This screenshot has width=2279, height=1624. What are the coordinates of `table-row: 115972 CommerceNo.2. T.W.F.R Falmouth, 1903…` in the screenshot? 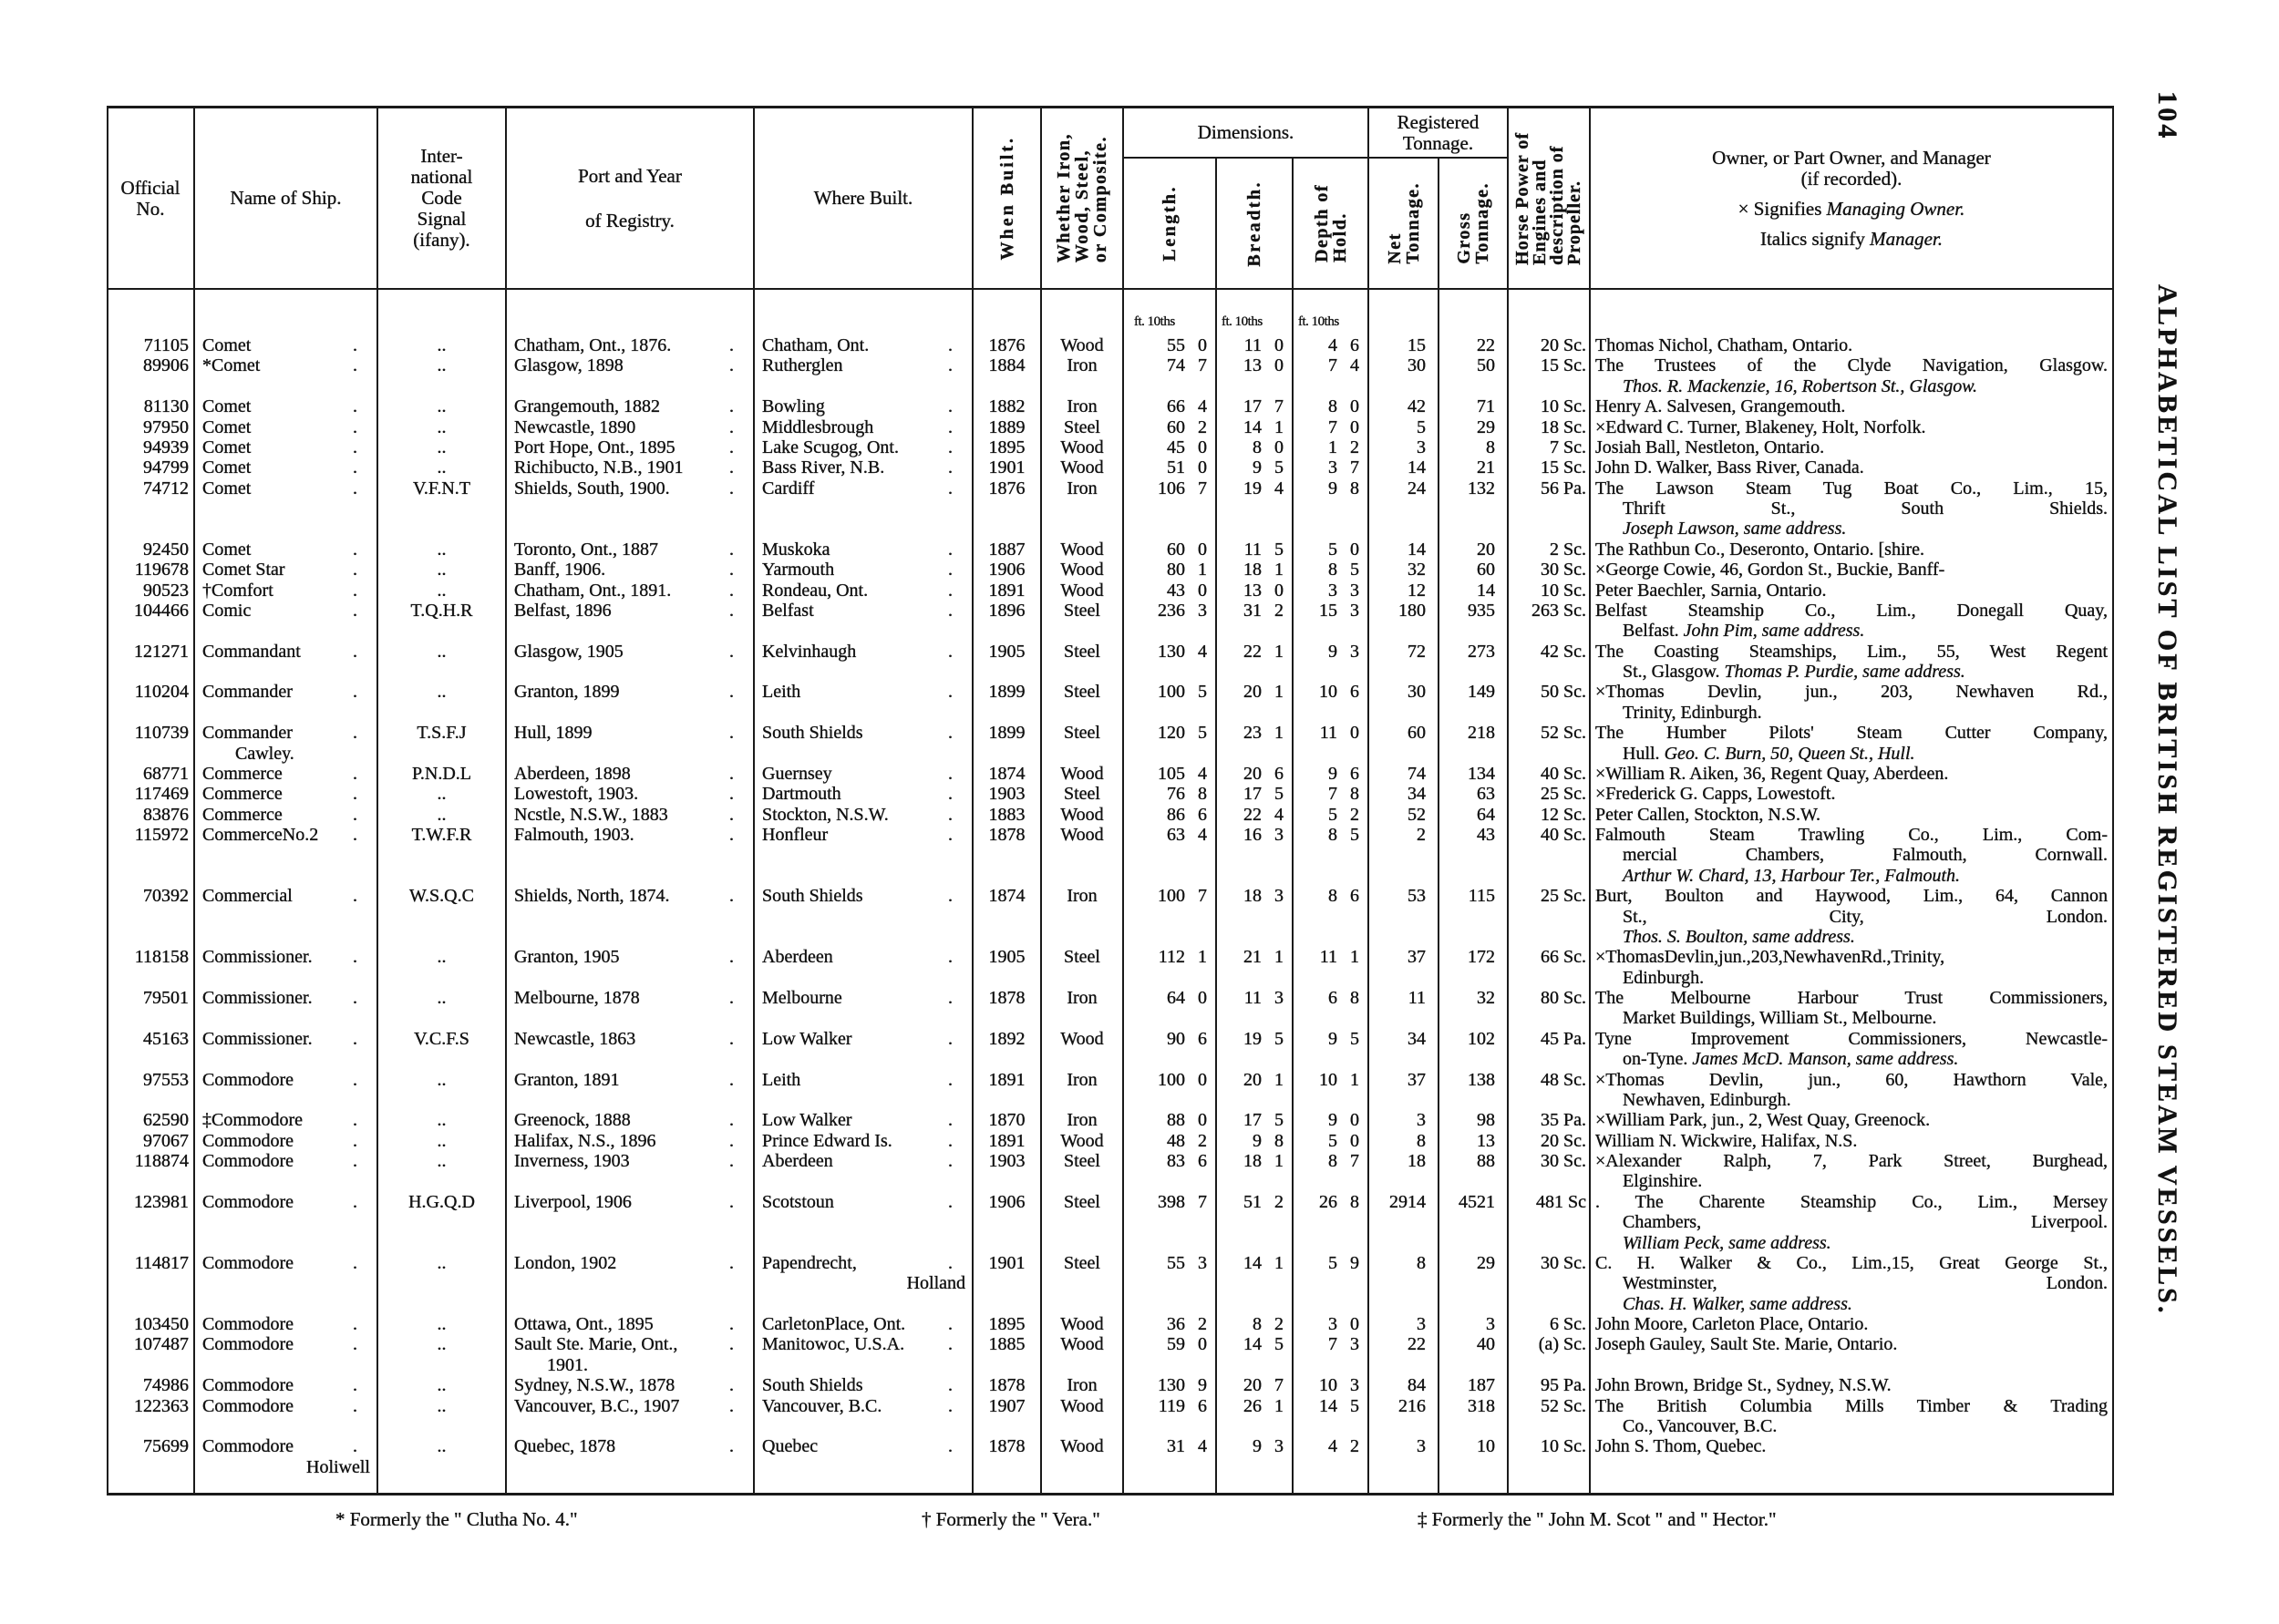 It's located at (1110, 855).